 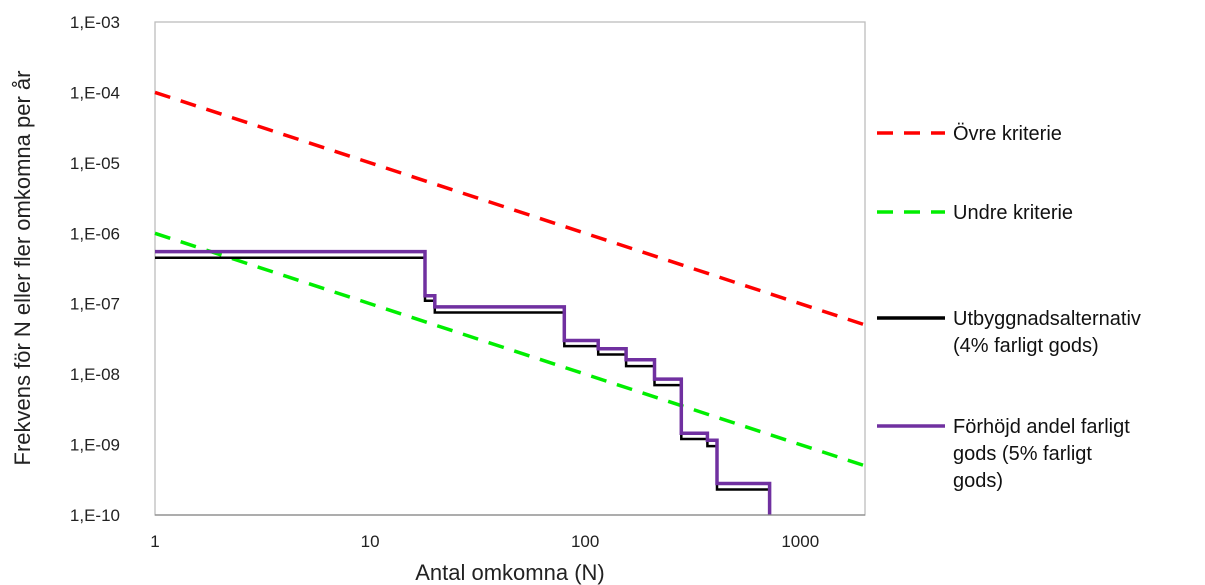 What do you see at coordinates (95, 304) in the screenshot?
I see `y-tick-label: 1,E-07` at bounding box center [95, 304].